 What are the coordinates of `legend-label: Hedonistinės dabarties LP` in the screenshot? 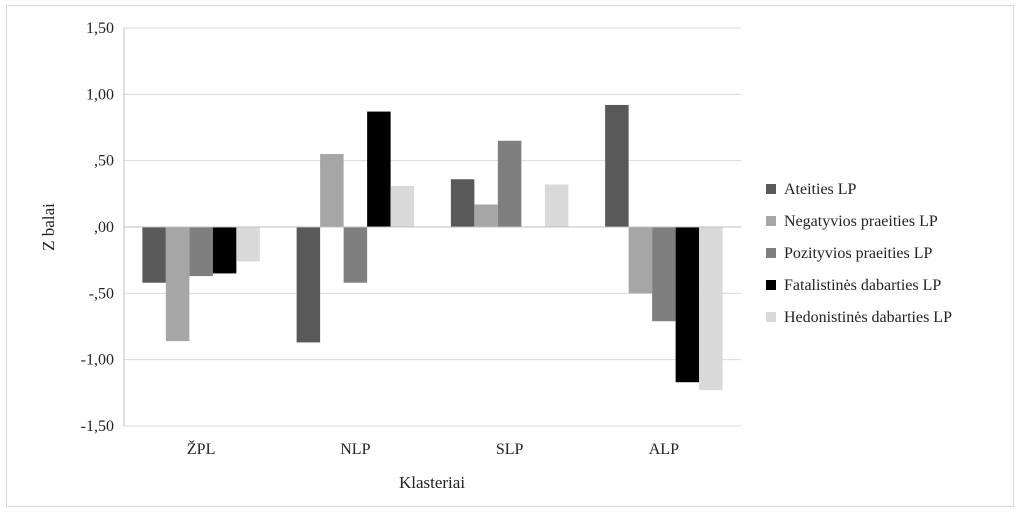 It's located at (868, 317).